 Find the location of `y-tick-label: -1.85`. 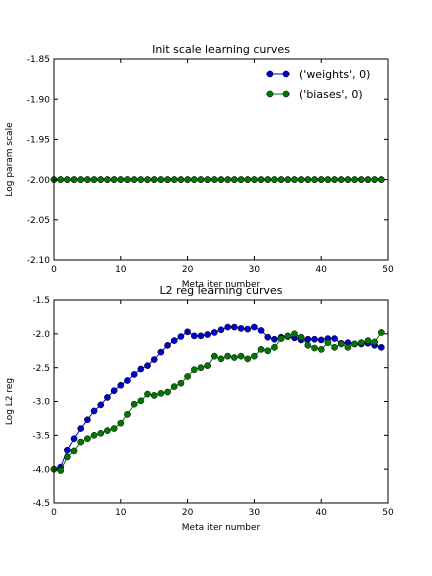

y-tick-label: -1.85 is located at coordinates (38, 60).